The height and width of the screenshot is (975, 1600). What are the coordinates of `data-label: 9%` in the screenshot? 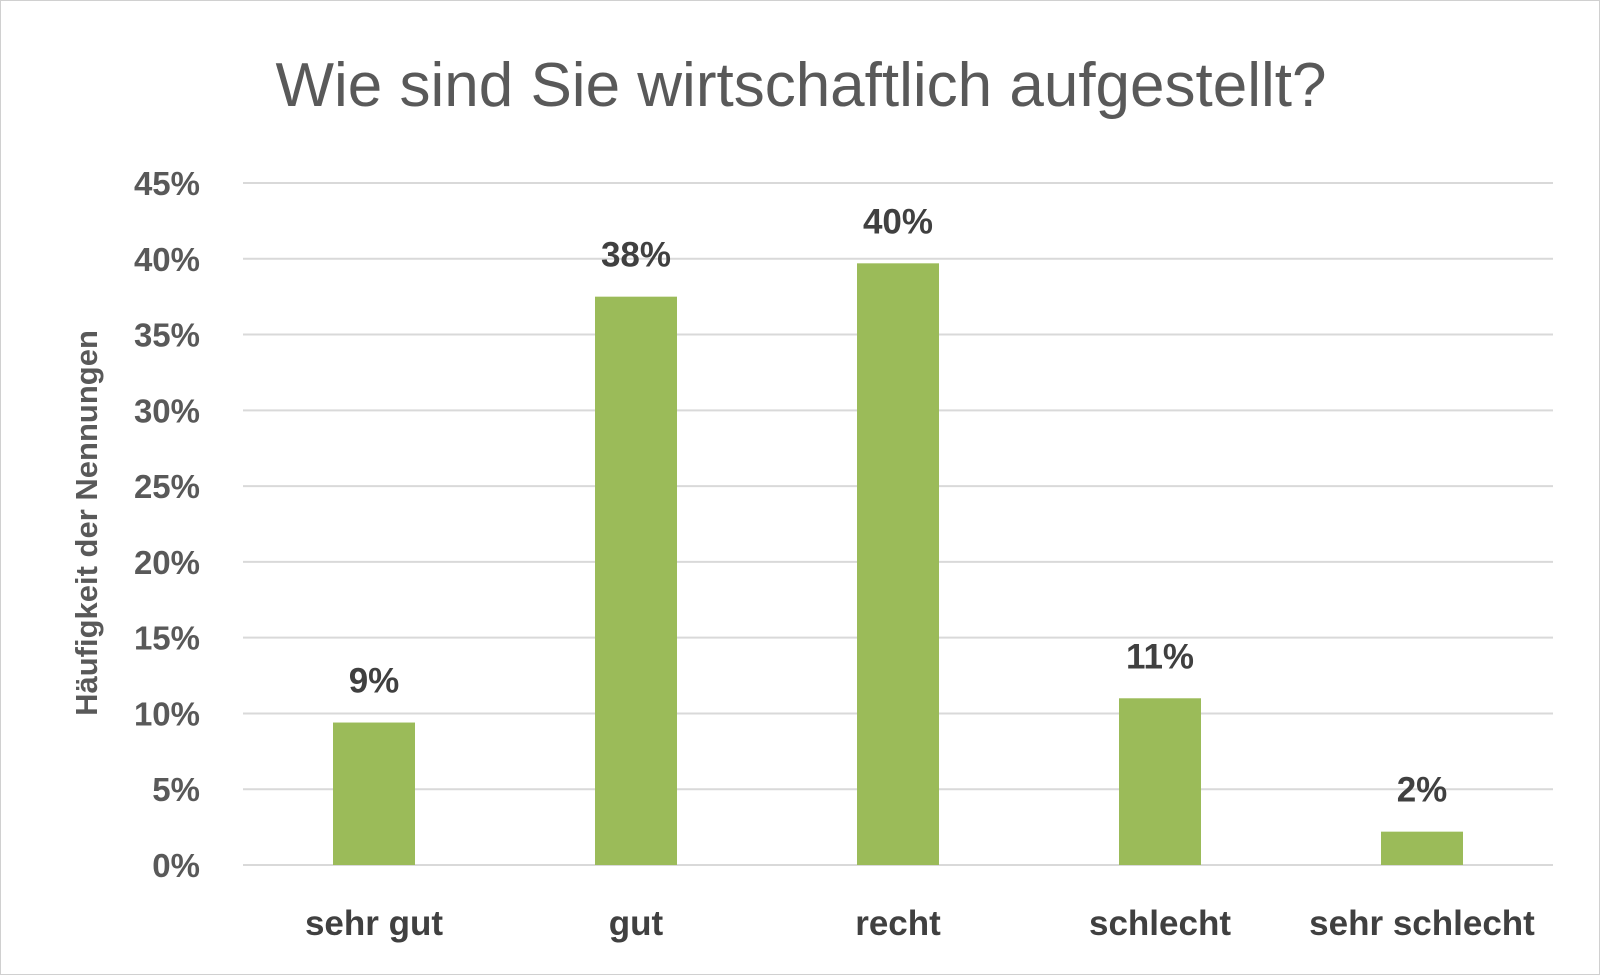 It's located at (374, 681).